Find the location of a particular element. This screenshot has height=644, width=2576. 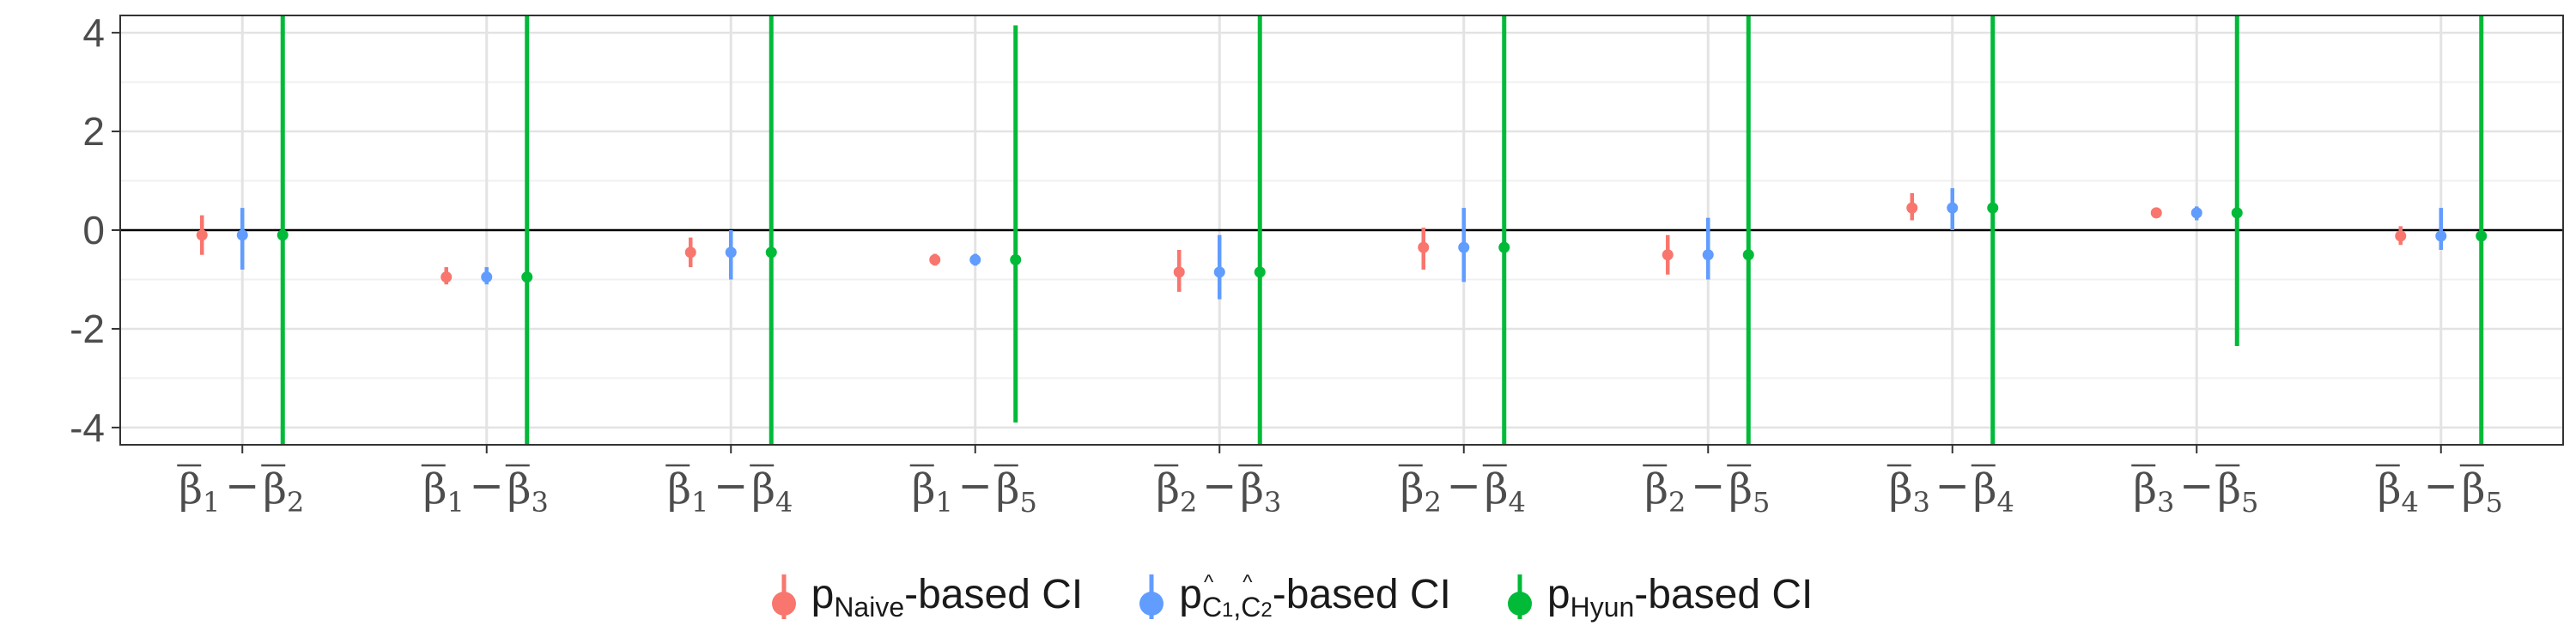

x-tick-label: β2− β3 is located at coordinates (1217, 490).